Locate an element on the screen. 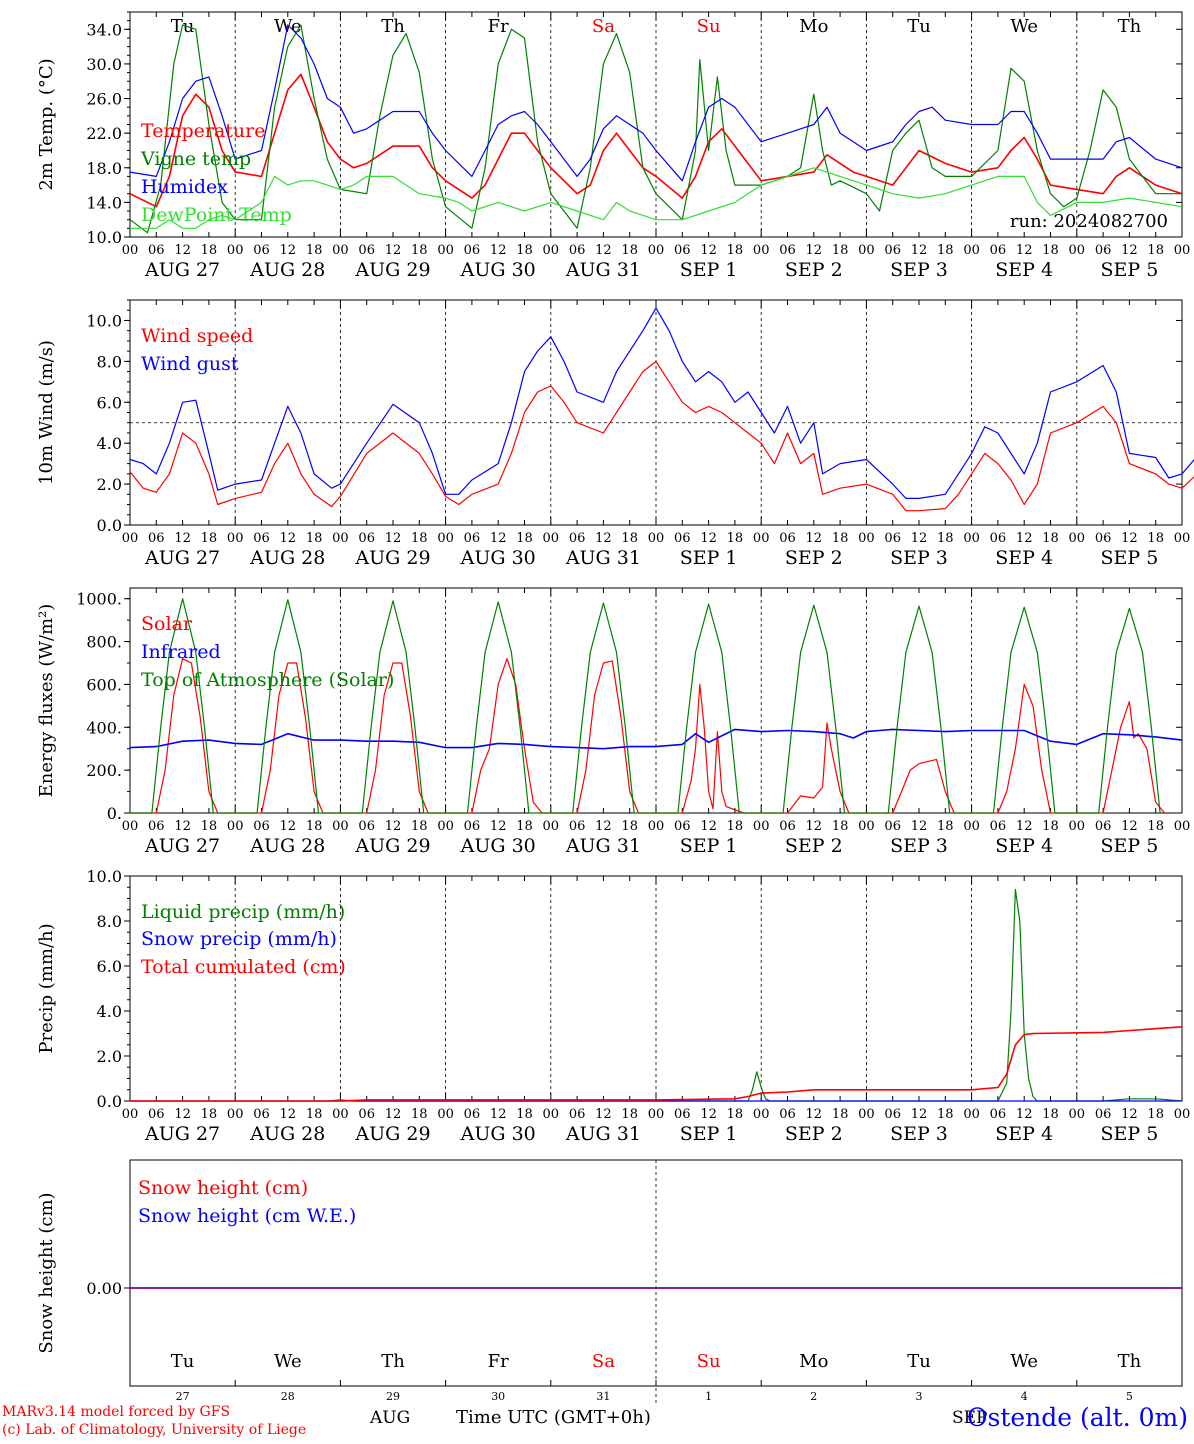 The width and height of the screenshot is (1194, 1444). snow-day-number: 1 is located at coordinates (708, 1396).